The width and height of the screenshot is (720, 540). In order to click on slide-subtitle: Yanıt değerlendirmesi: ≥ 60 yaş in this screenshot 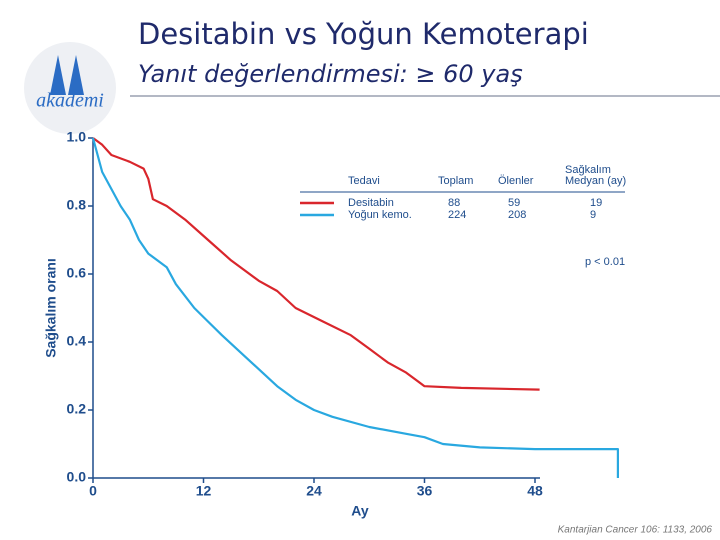, I will do `click(330, 74)`.